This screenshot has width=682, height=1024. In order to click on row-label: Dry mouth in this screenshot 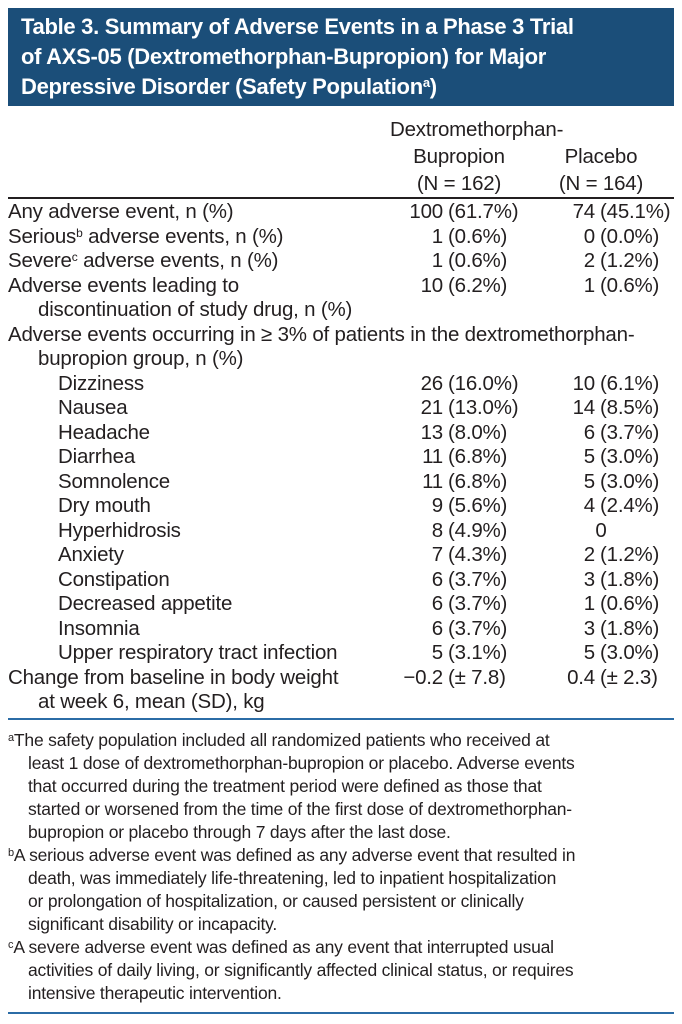, I will do `click(199, 506)`.